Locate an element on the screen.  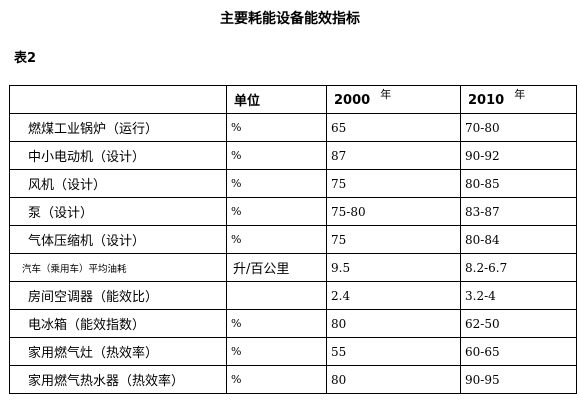
table-row: 燃煤工业锅炉（运行） % 65 70-80 is located at coordinates (293, 127).